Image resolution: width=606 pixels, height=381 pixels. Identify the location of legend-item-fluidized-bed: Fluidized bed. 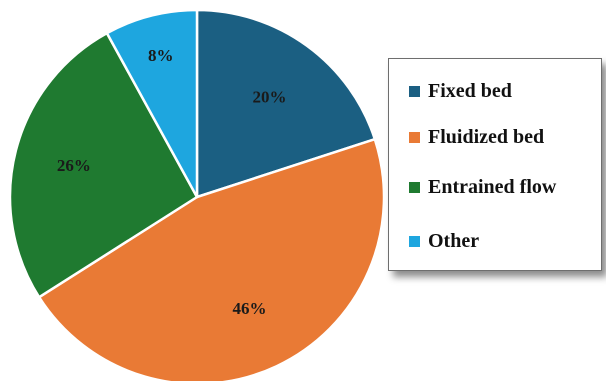
(476, 137).